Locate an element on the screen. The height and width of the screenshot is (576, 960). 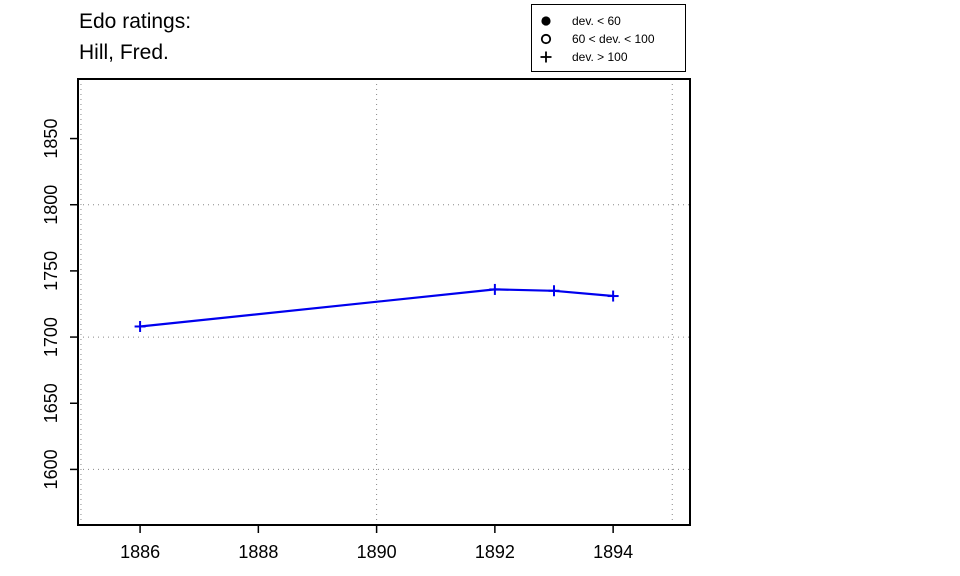
series-line is located at coordinates (376, 308).